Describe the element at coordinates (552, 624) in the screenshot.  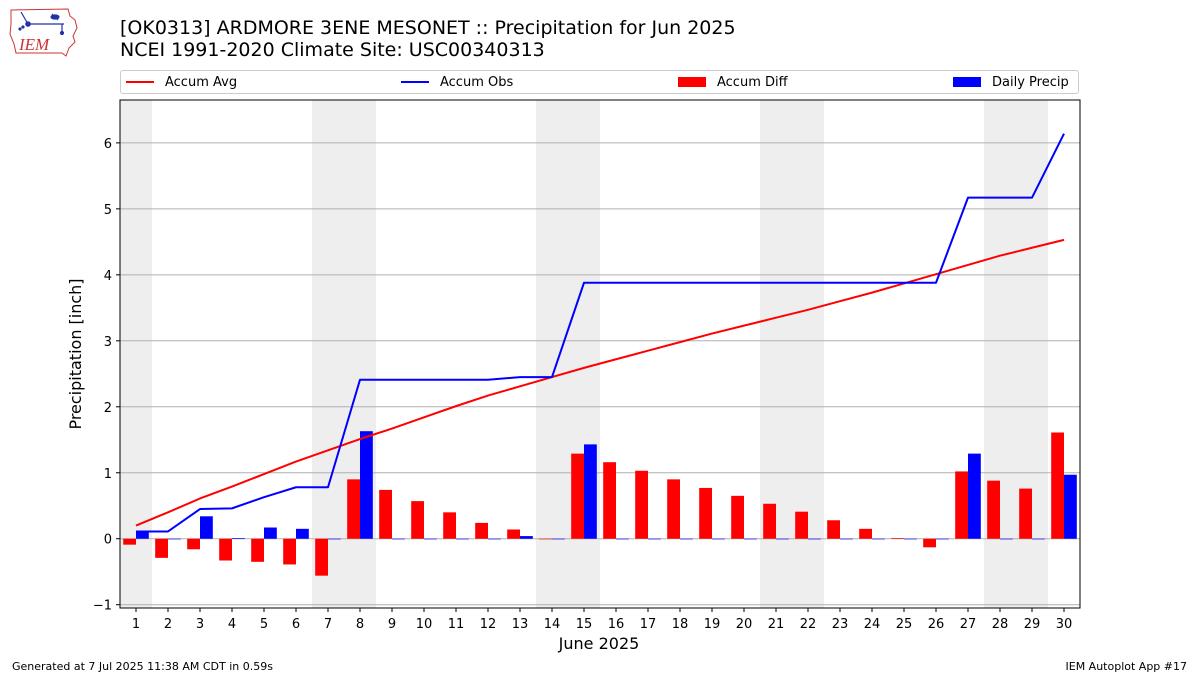
I see `x-tick-label: 14` at that location.